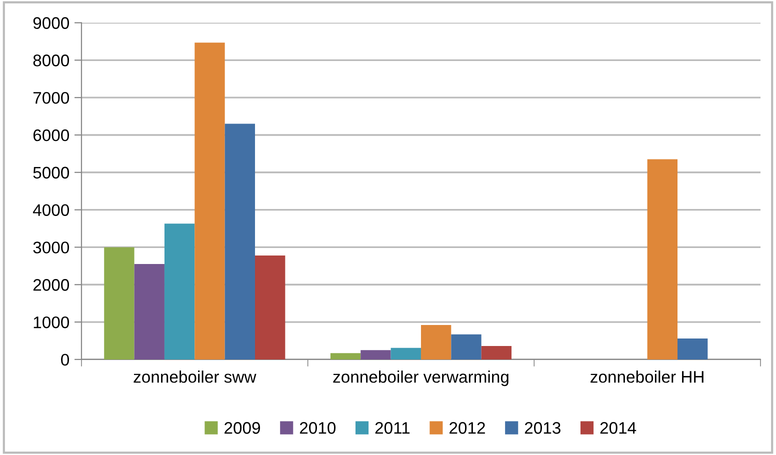 The height and width of the screenshot is (455, 776). I want to click on y-tick-label: 2000, so click(51, 285).